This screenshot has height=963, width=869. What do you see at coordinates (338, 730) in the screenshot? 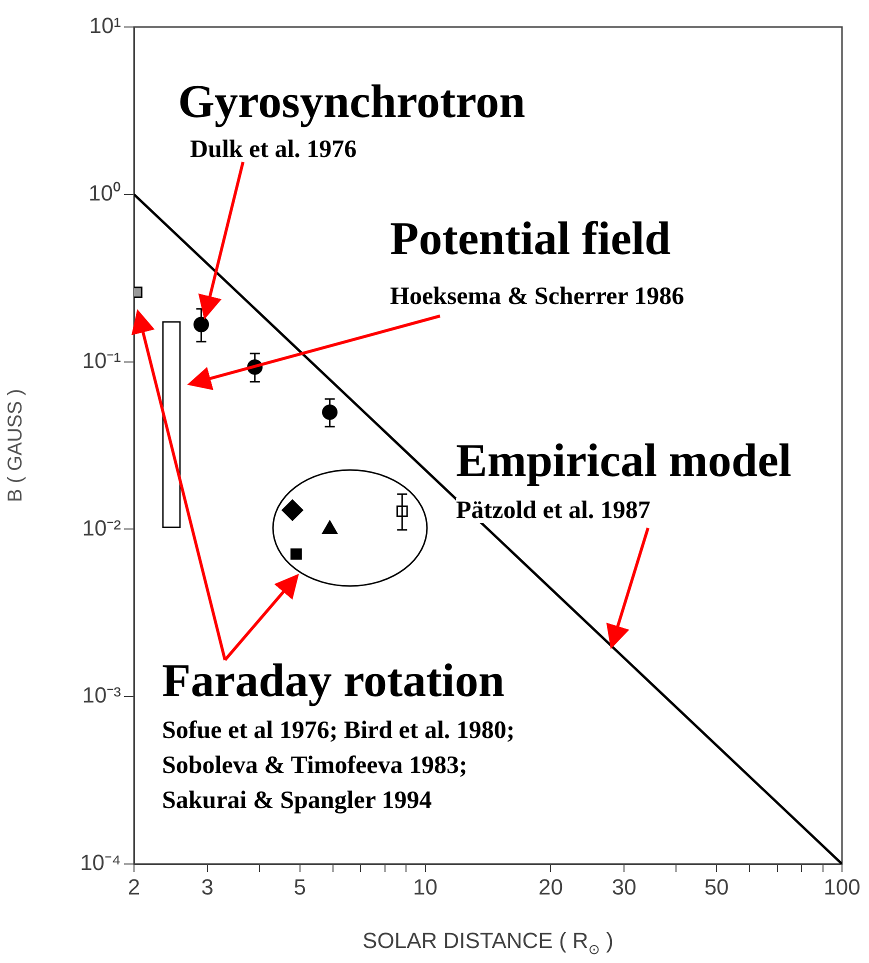
I see `annotation: Sofue et al 1976; Bird et al. 1980;` at bounding box center [338, 730].